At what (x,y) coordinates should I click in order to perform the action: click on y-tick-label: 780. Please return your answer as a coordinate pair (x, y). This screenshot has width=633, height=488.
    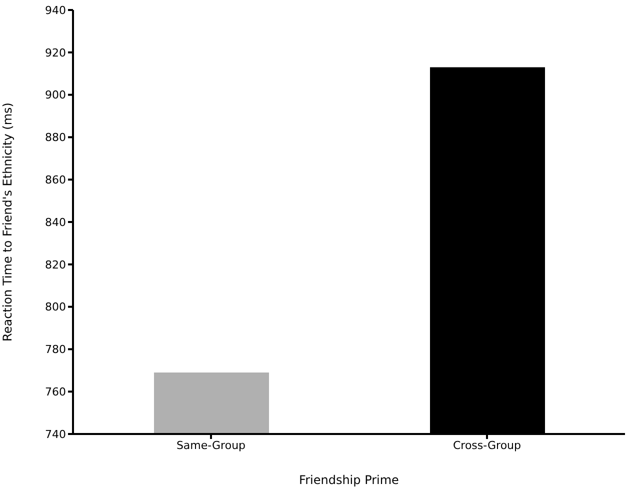
    Looking at the image, I should click on (55, 349).